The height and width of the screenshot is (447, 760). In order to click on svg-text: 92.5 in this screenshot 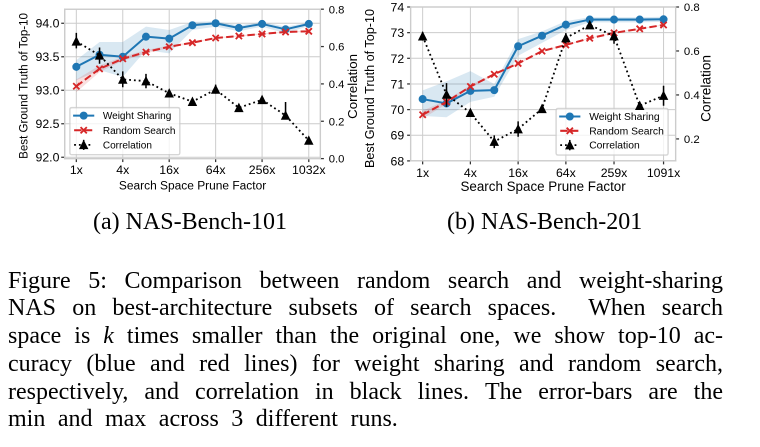, I will do `click(48, 124)`.